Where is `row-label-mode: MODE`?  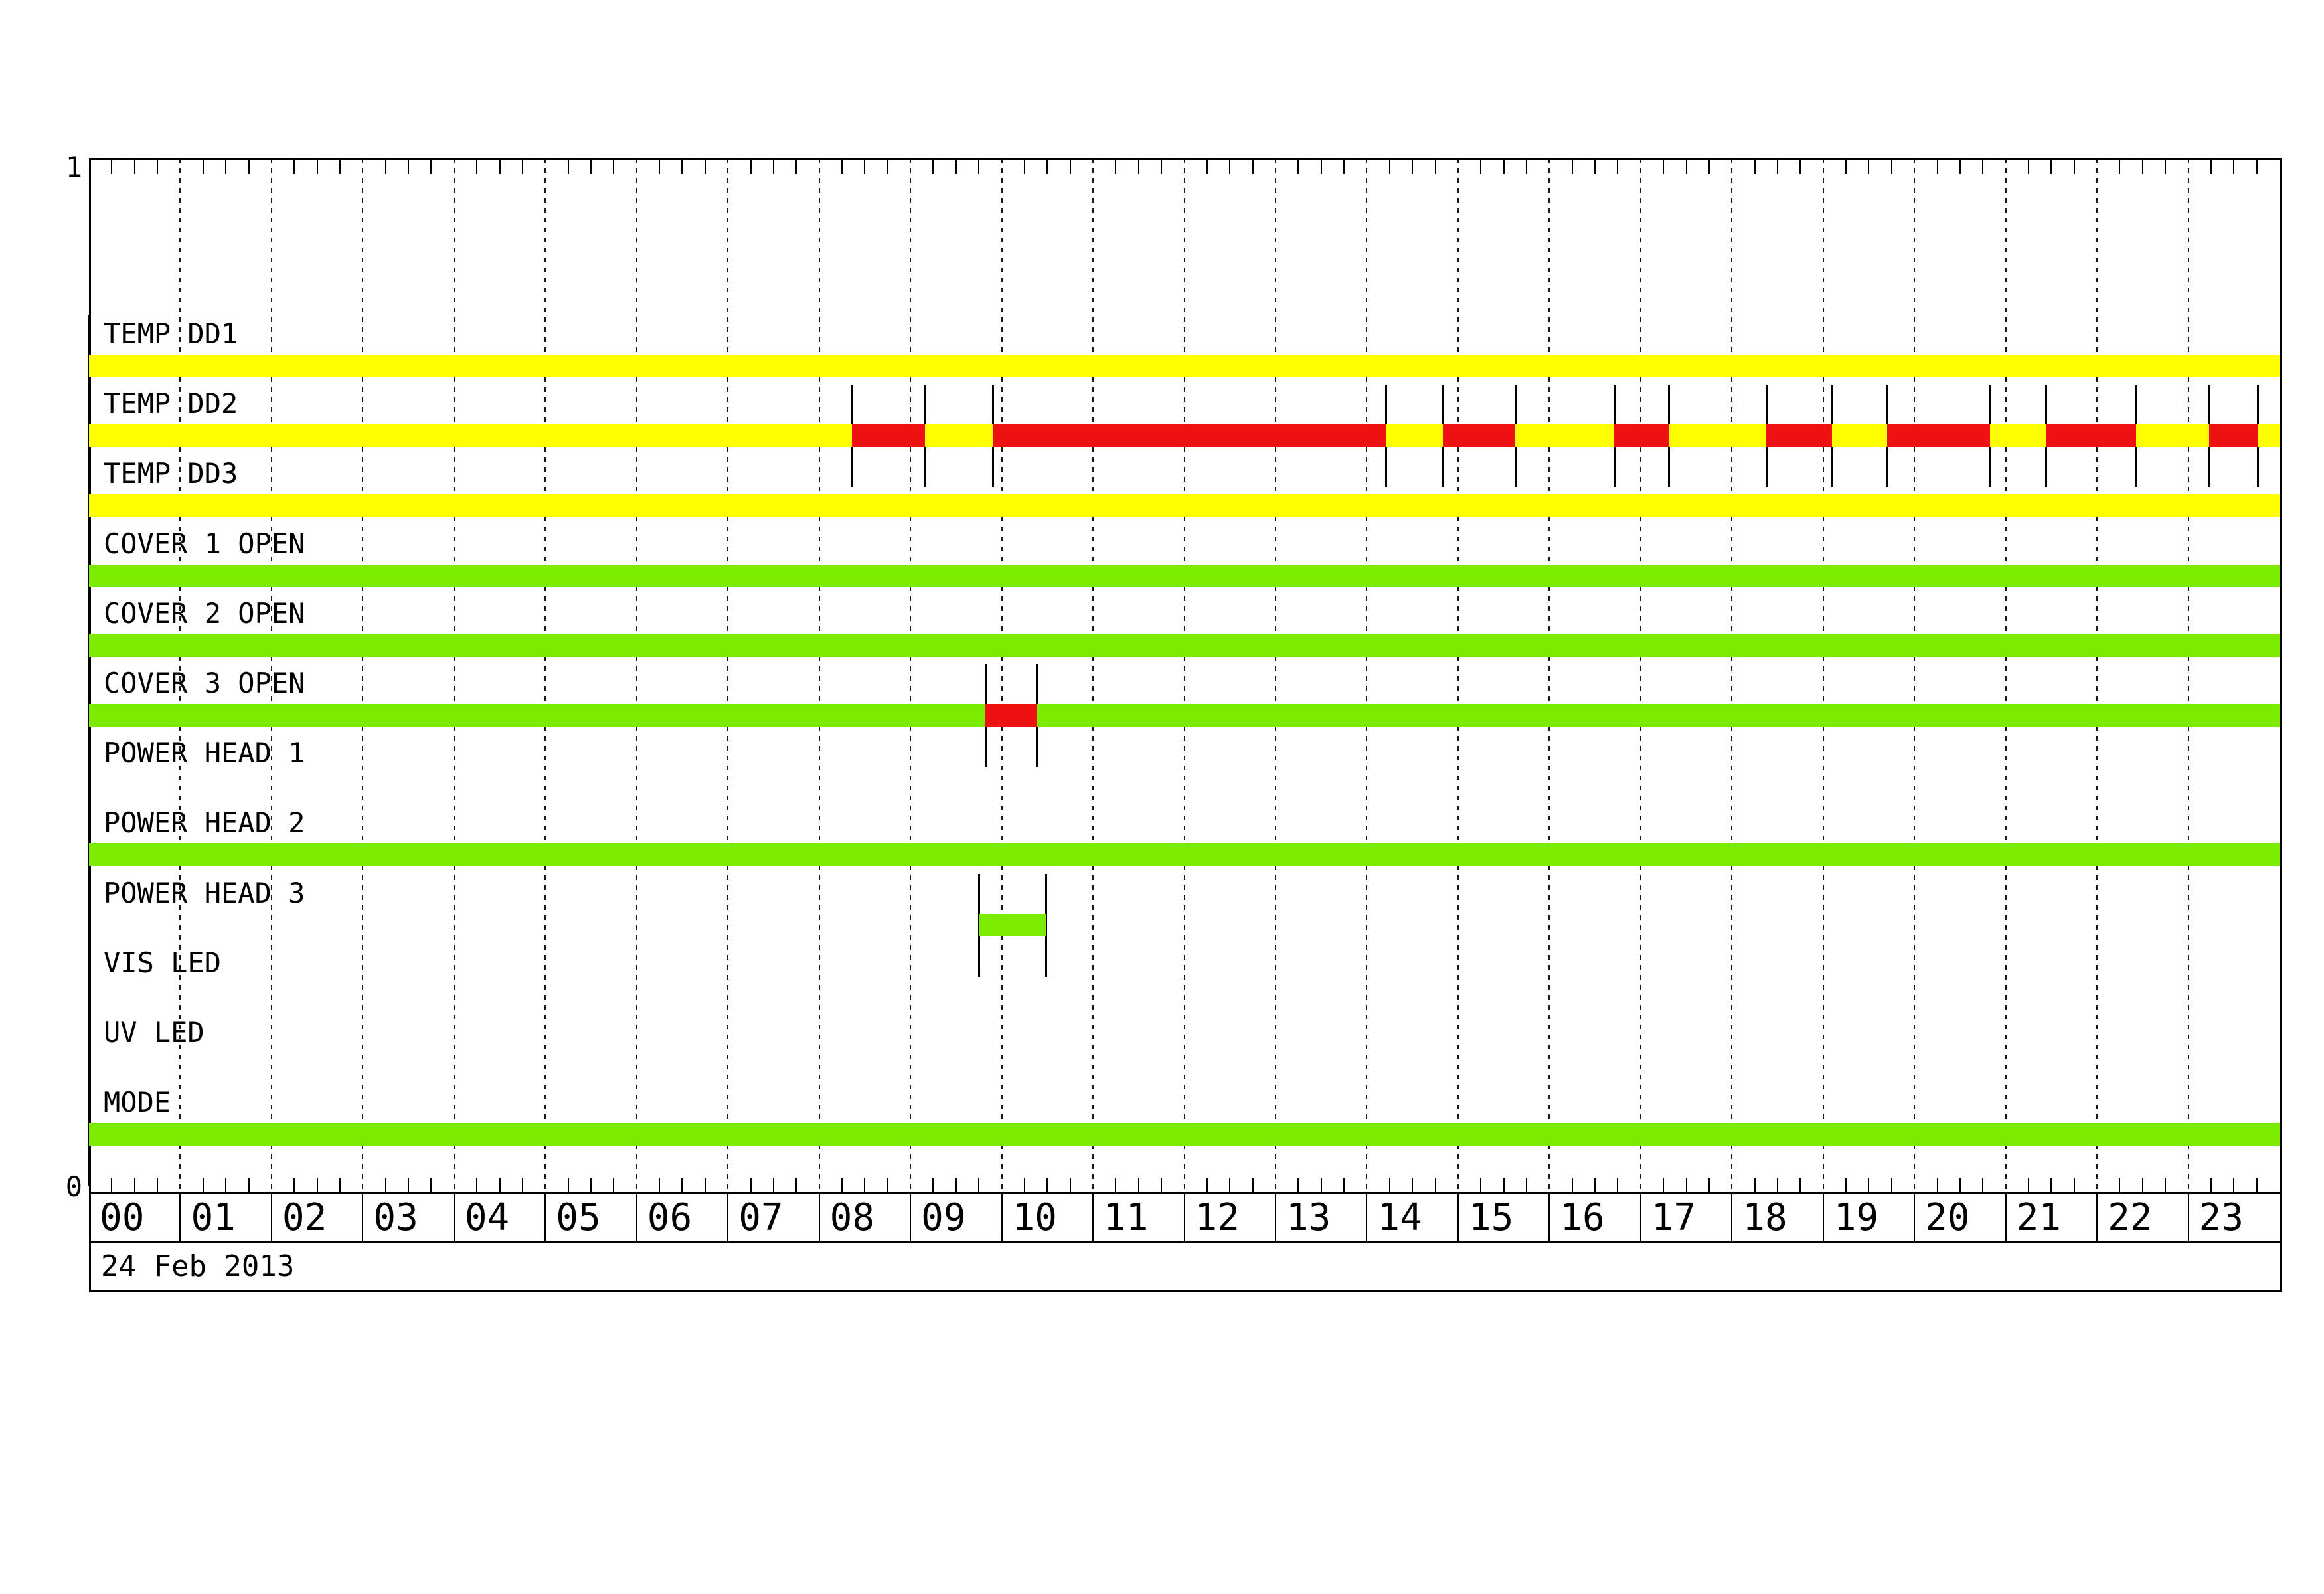
row-label-mode: MODE is located at coordinates (137, 1102).